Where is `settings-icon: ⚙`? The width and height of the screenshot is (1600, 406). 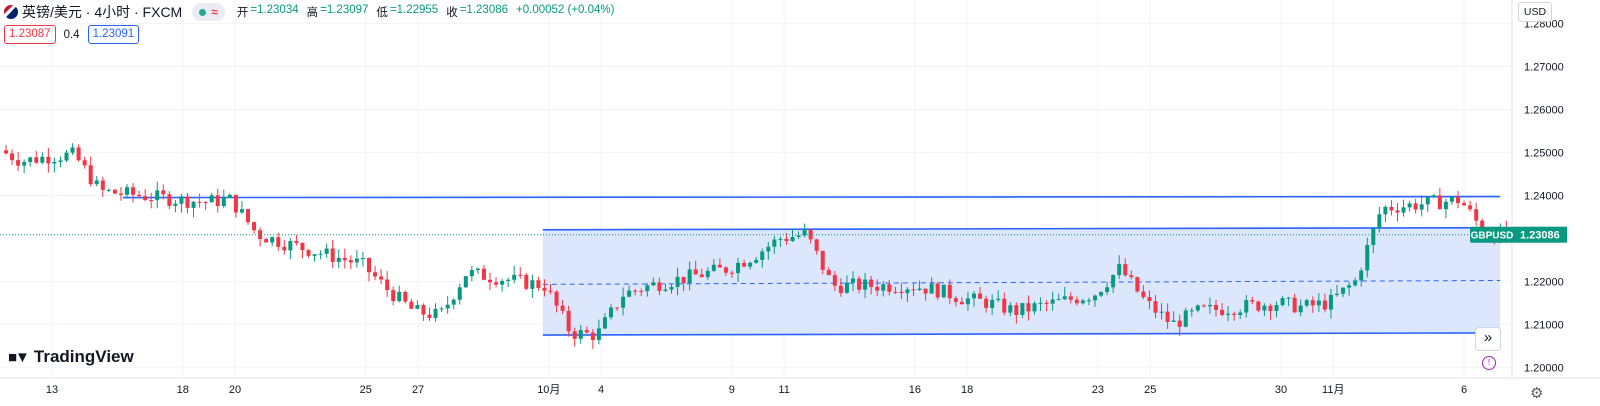 settings-icon: ⚙ is located at coordinates (1537, 393).